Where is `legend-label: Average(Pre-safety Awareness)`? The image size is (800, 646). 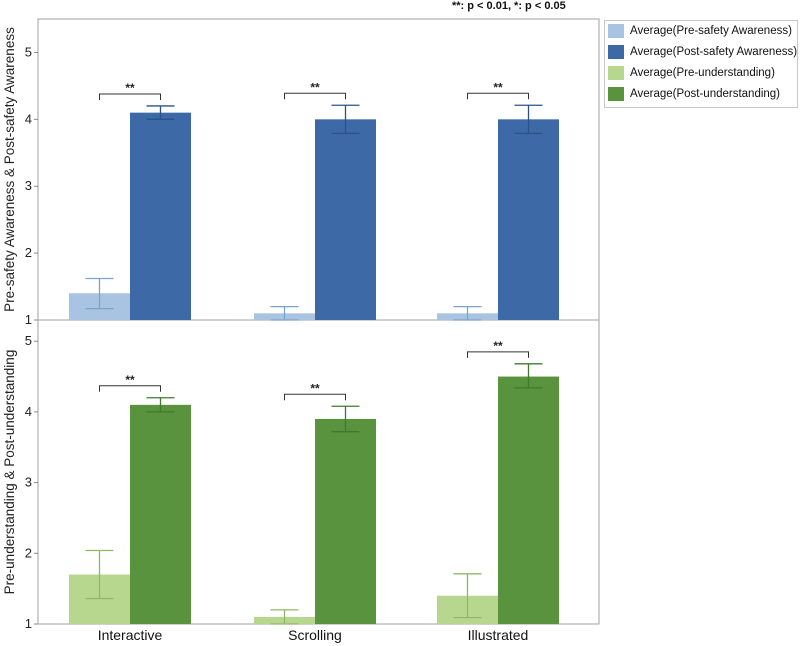 legend-label: Average(Pre-safety Awareness) is located at coordinates (711, 31).